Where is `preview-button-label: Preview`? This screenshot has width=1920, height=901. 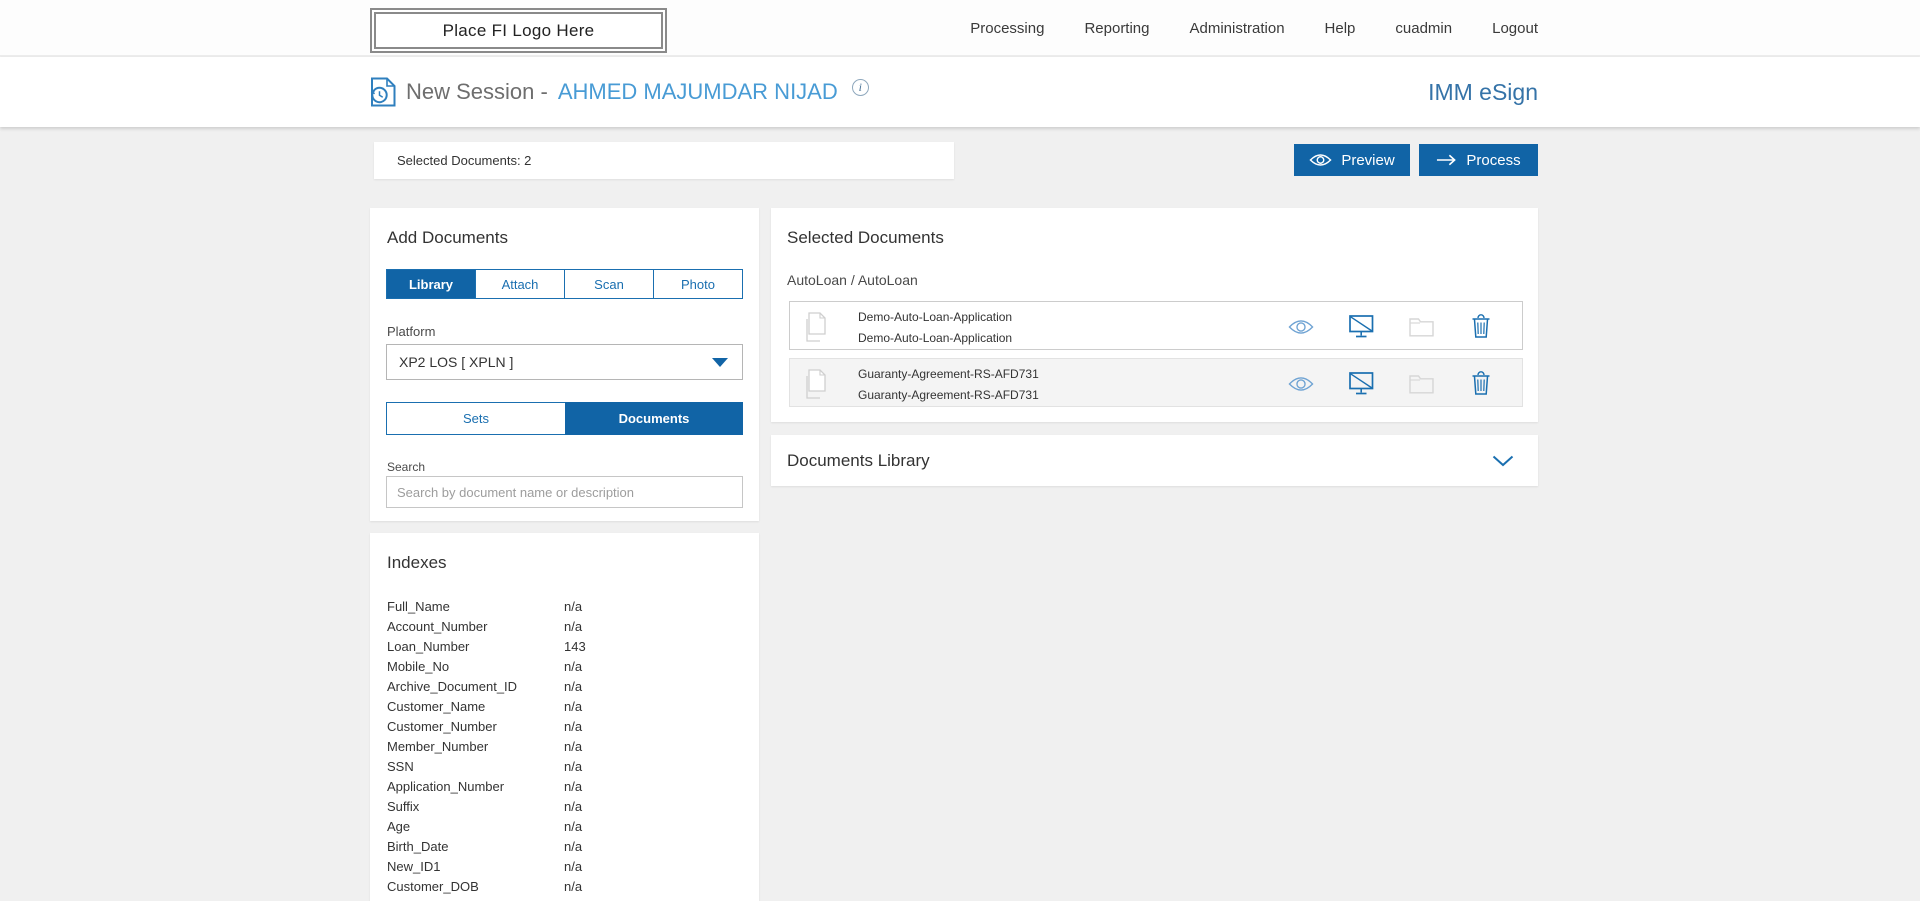 preview-button-label: Preview is located at coordinates (1368, 160).